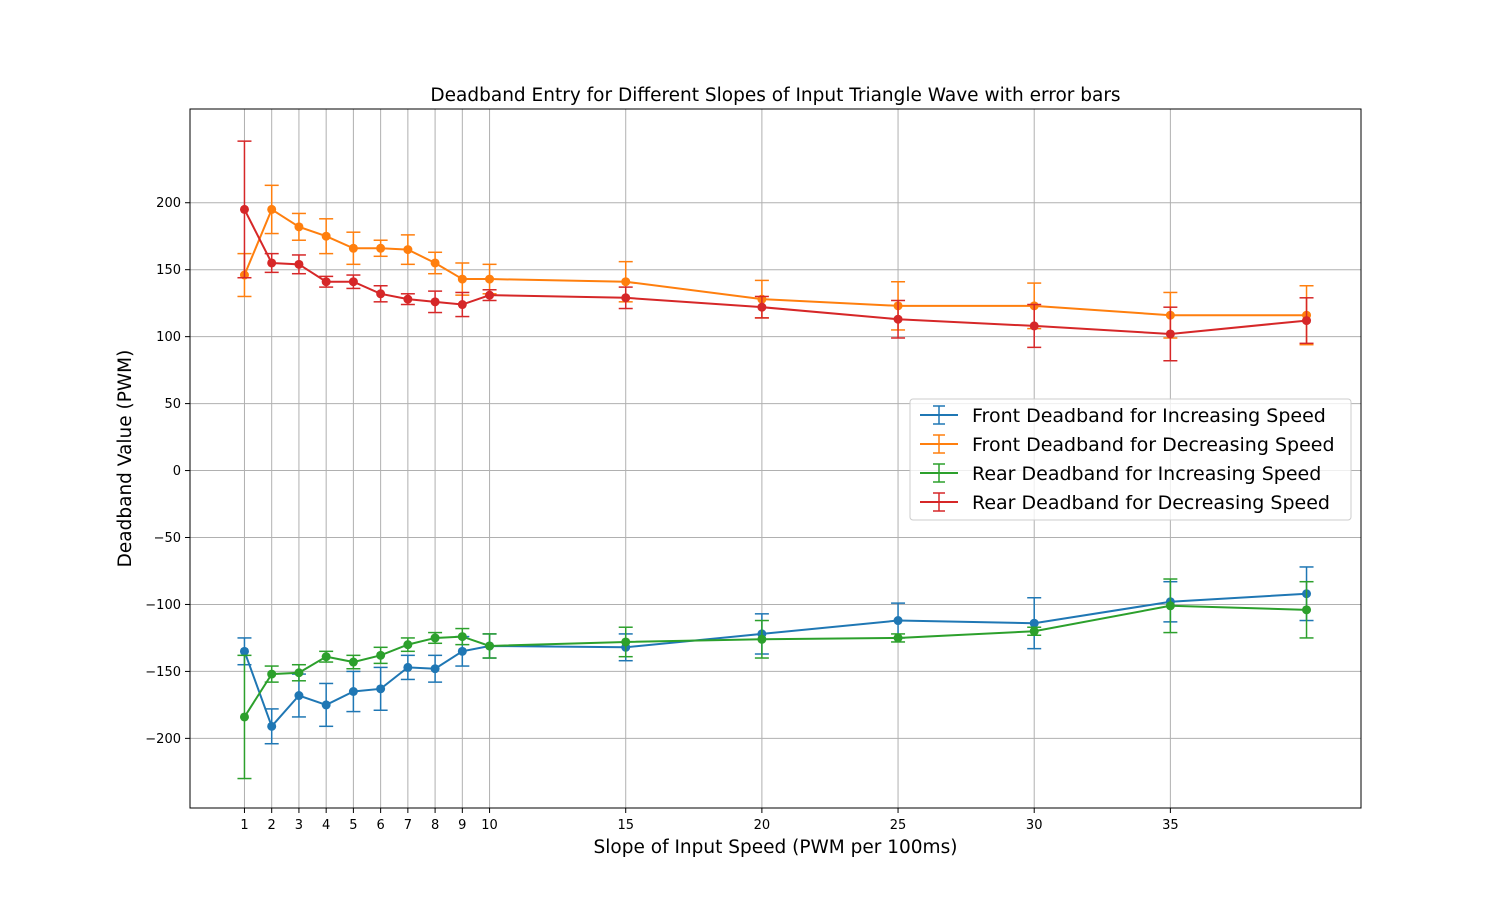  I want to click on y-tick-label: −100, so click(163, 605).